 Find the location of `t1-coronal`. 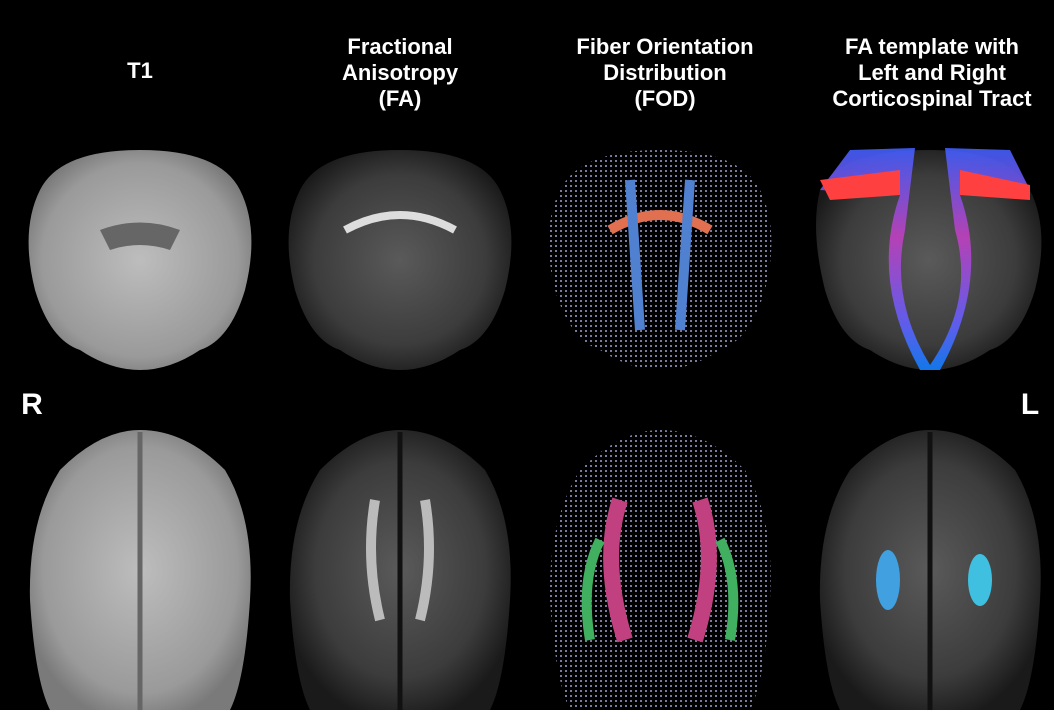

t1-coronal is located at coordinates (140, 260).